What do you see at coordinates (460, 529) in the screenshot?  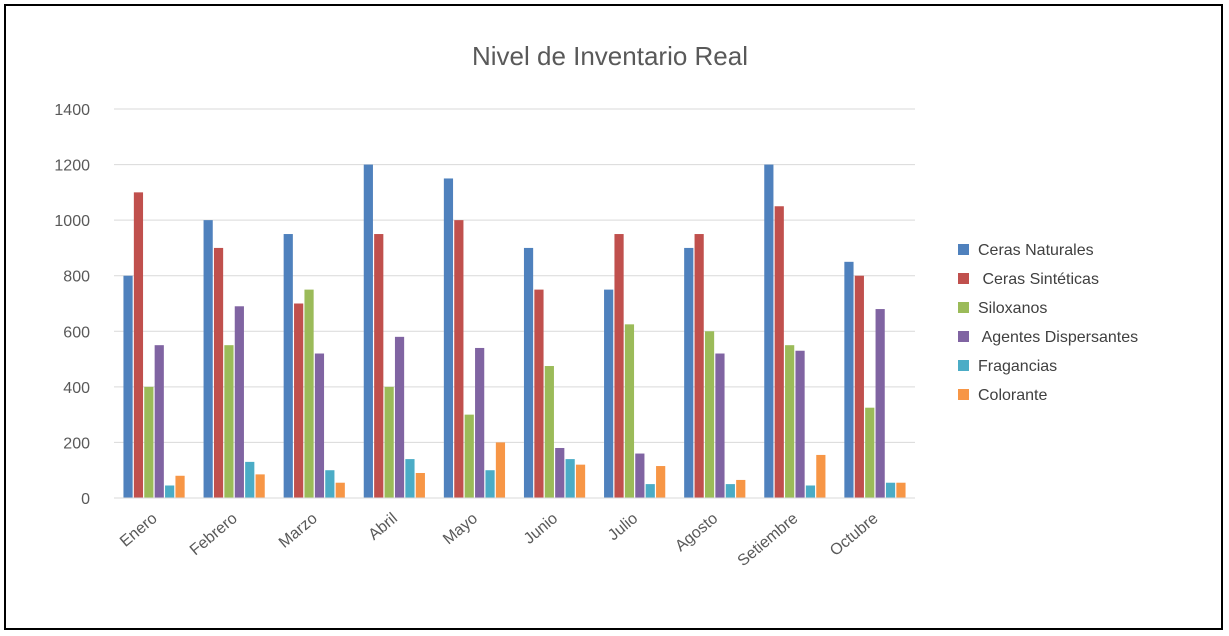 I see `x-tick-label: Mayo` at bounding box center [460, 529].